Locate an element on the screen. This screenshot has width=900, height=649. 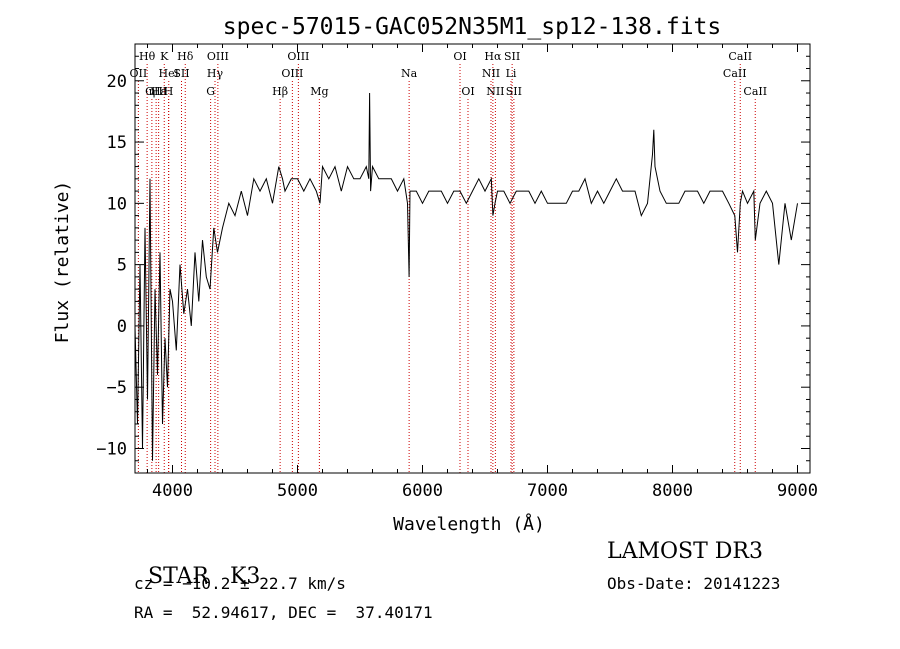
line-label-14: OIII is located at coordinates (298, 56).